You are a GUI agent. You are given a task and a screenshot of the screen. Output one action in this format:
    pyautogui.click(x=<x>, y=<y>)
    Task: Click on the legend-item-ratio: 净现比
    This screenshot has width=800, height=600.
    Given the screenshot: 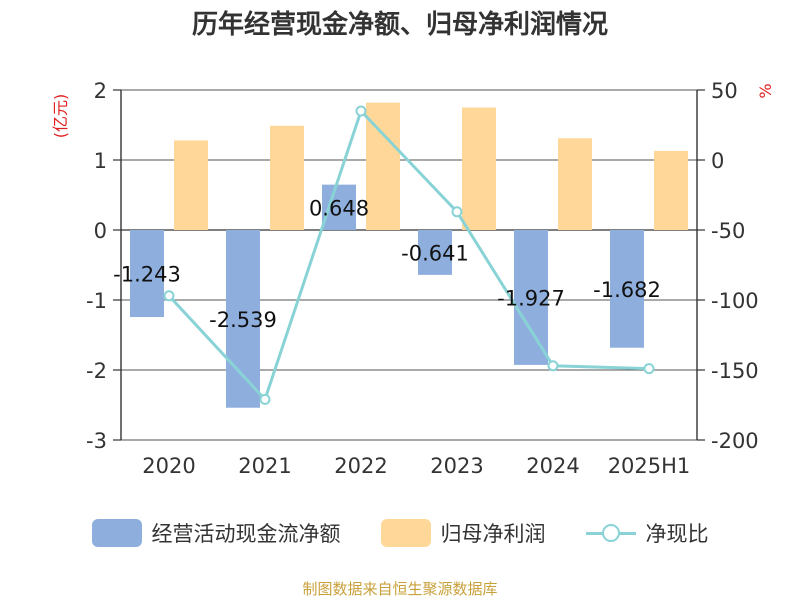 What is the action you would take?
    pyautogui.click(x=647, y=533)
    